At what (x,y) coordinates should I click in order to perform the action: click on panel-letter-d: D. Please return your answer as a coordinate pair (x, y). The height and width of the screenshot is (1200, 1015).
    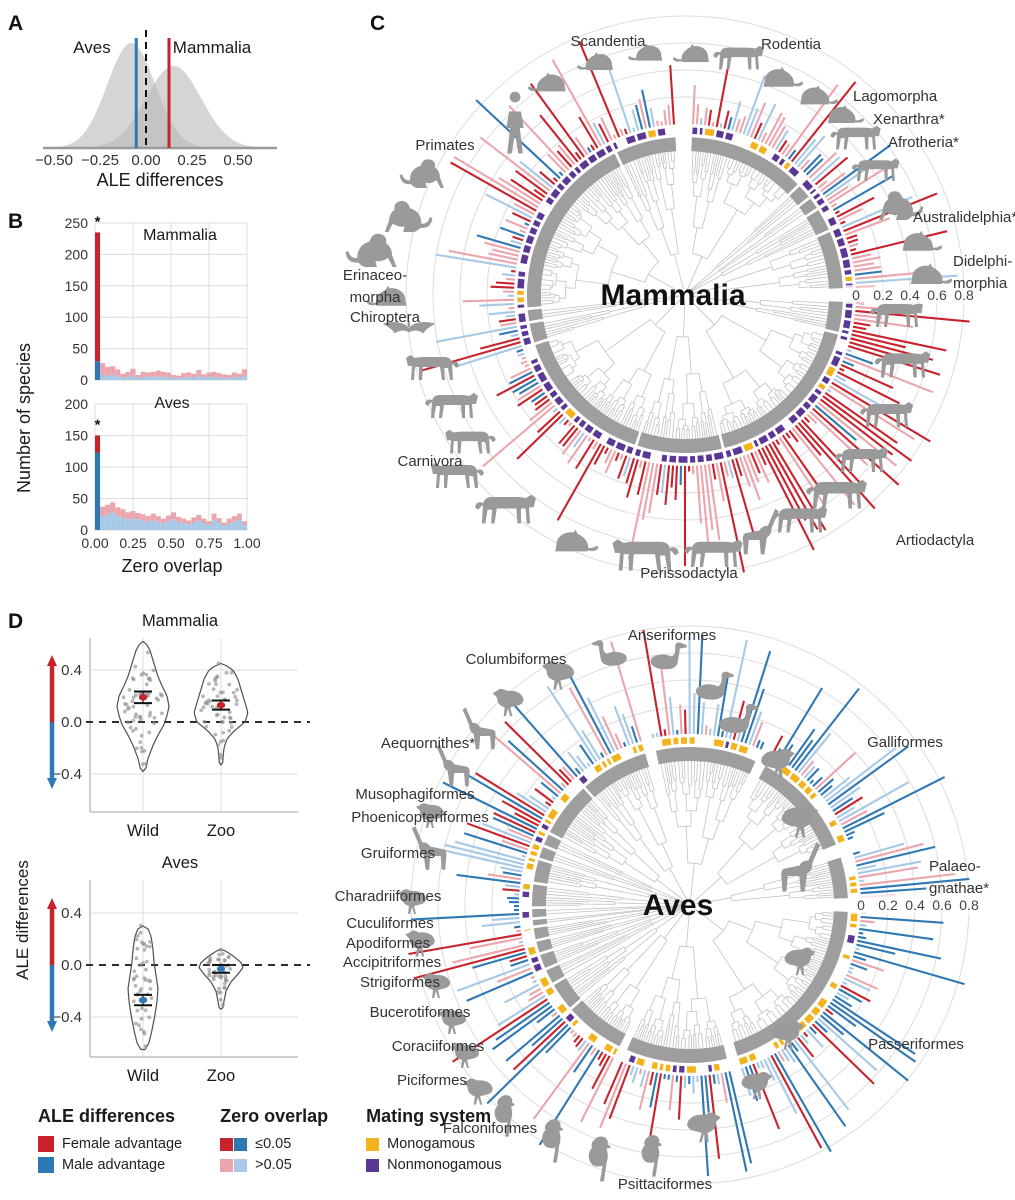
    Looking at the image, I should click on (16, 621).